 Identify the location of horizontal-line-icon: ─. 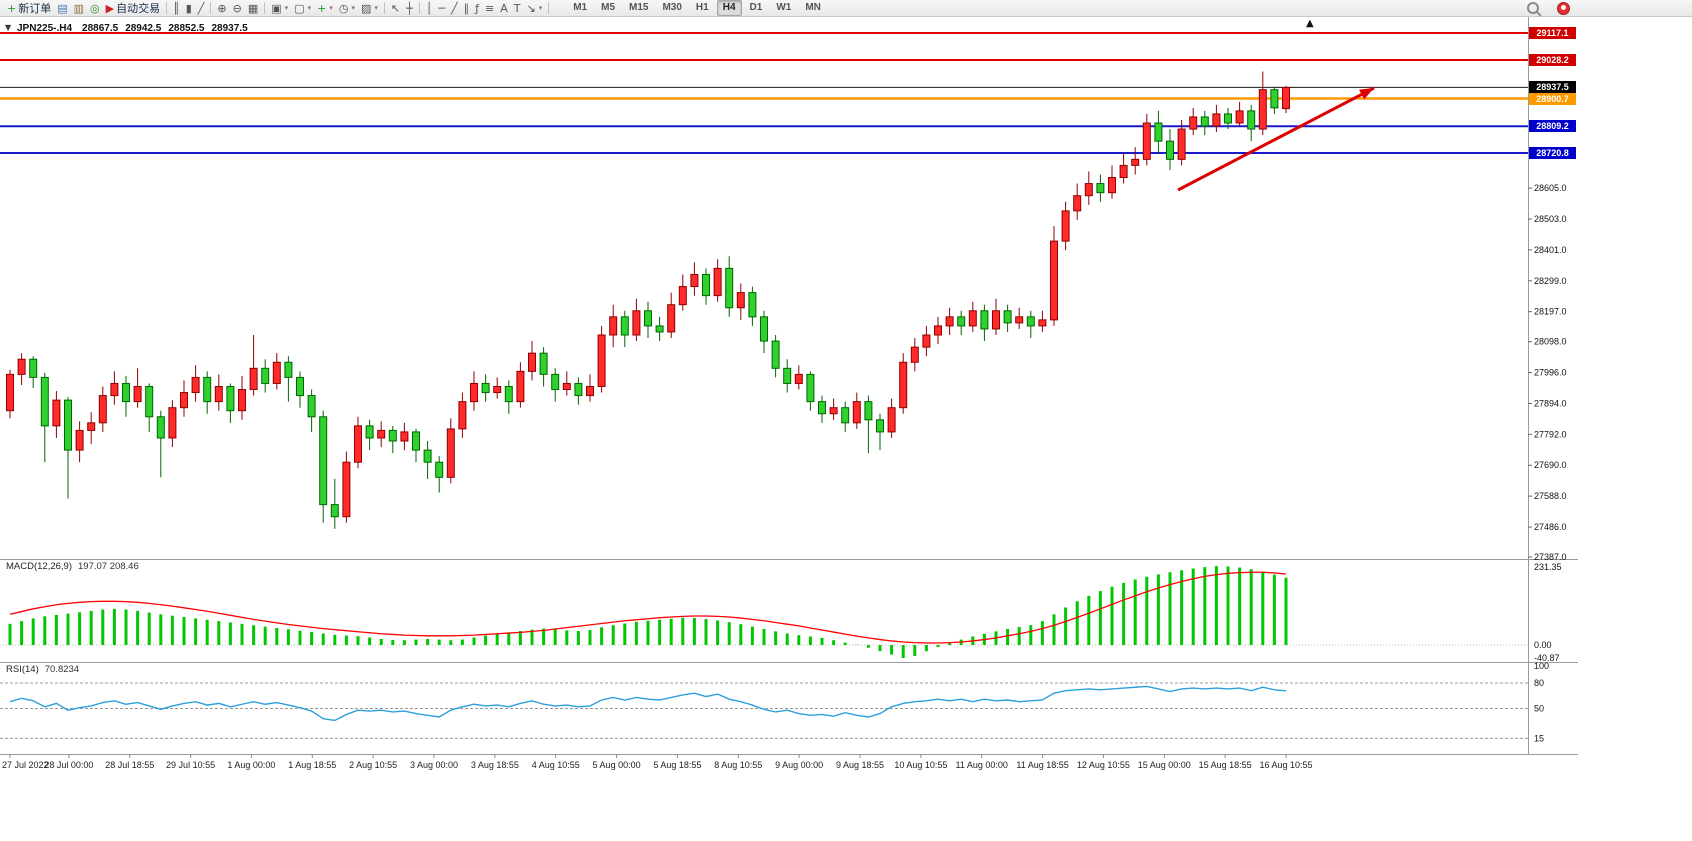
(441, 8).